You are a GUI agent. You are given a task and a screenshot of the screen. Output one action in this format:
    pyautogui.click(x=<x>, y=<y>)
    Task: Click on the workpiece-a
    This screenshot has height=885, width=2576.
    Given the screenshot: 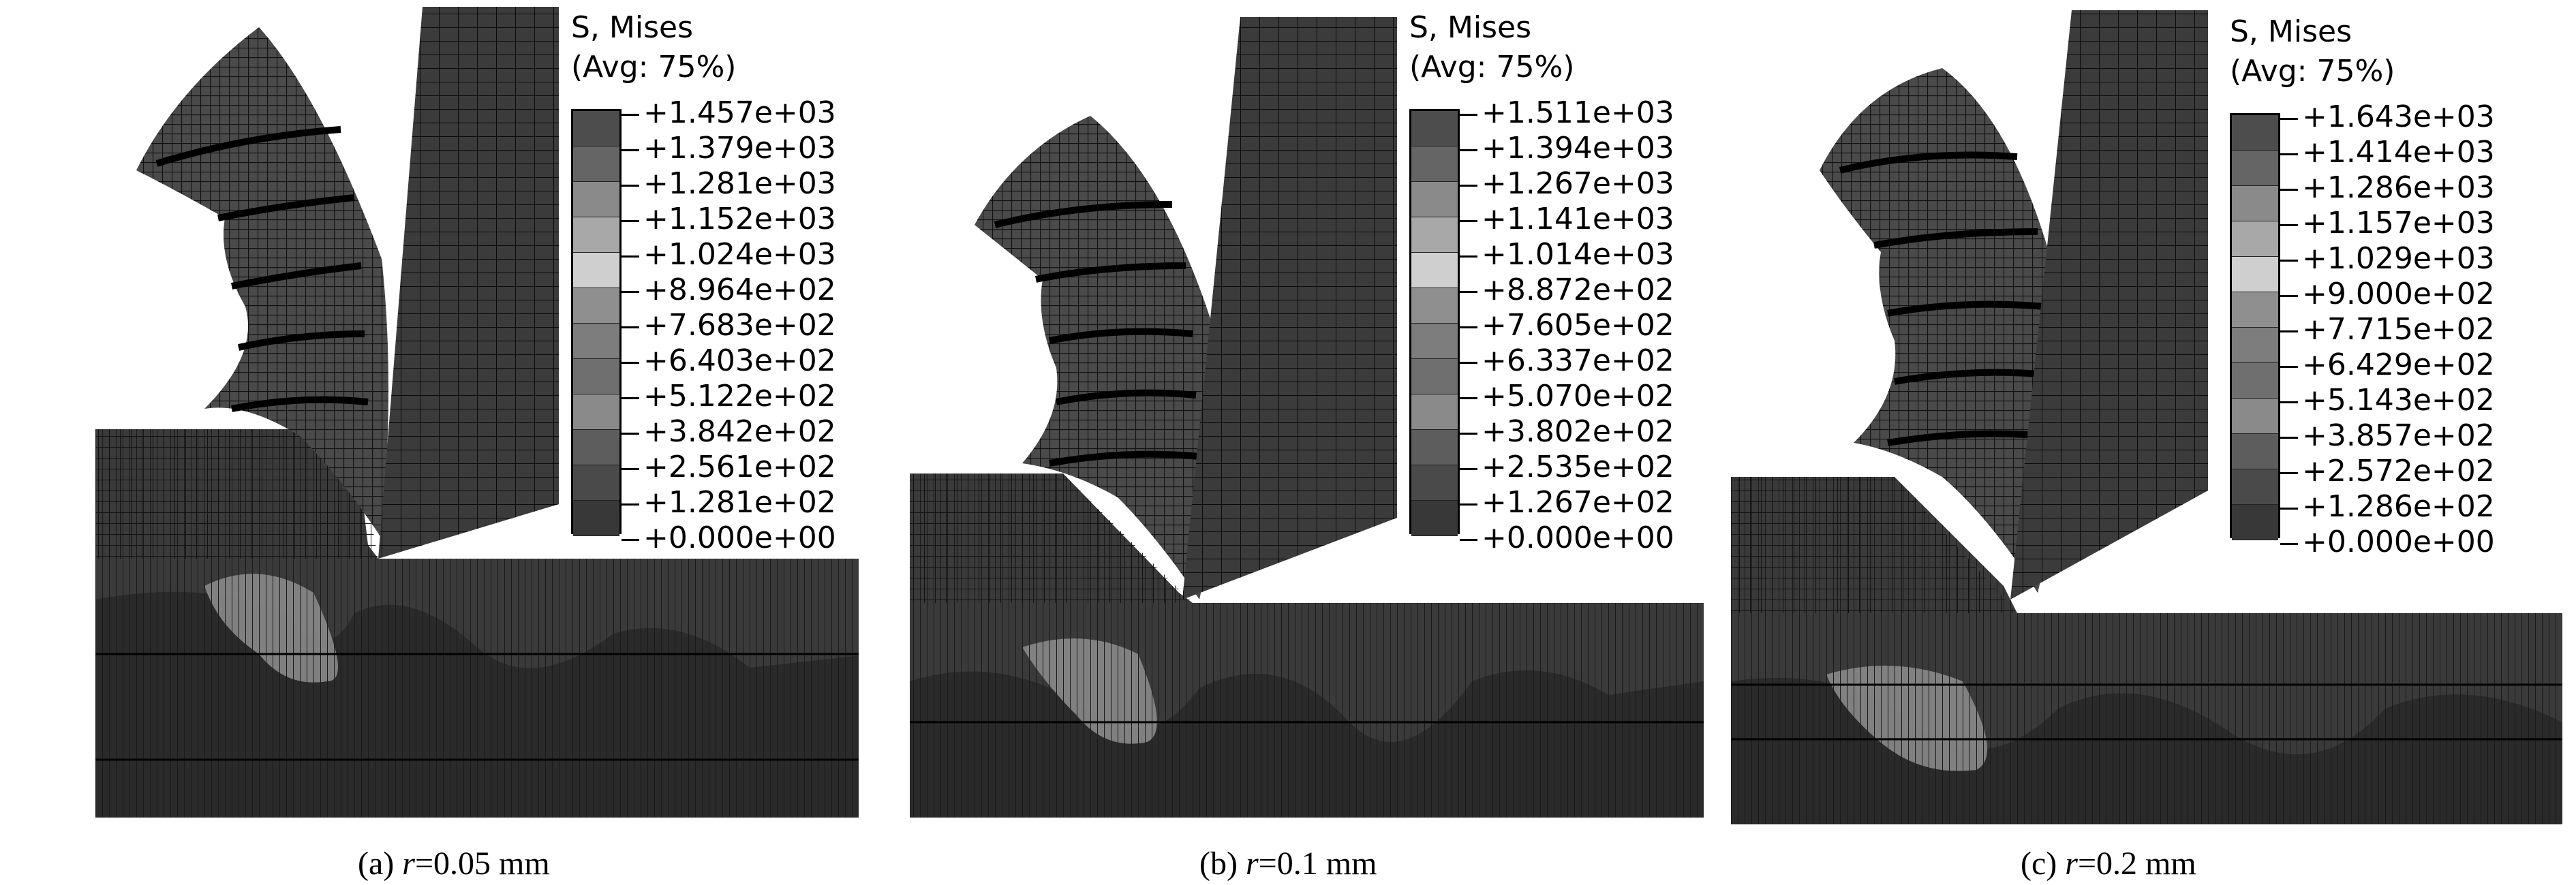 What is the action you would take?
    pyautogui.click(x=477, y=623)
    